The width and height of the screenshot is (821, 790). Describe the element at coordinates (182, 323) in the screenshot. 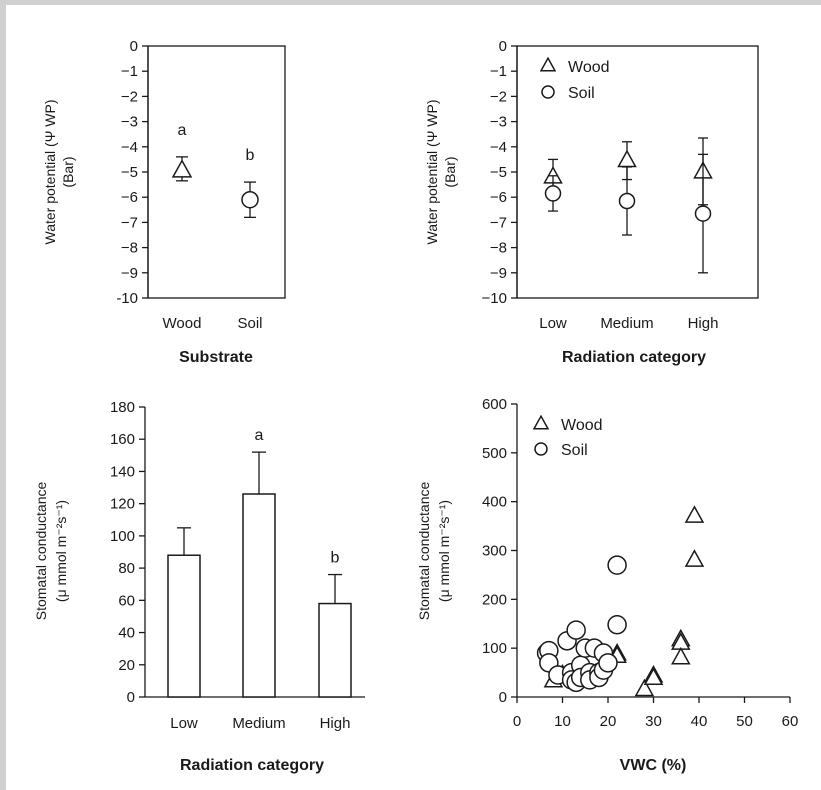

I see `panel-a-xtick-label: Wood` at that location.